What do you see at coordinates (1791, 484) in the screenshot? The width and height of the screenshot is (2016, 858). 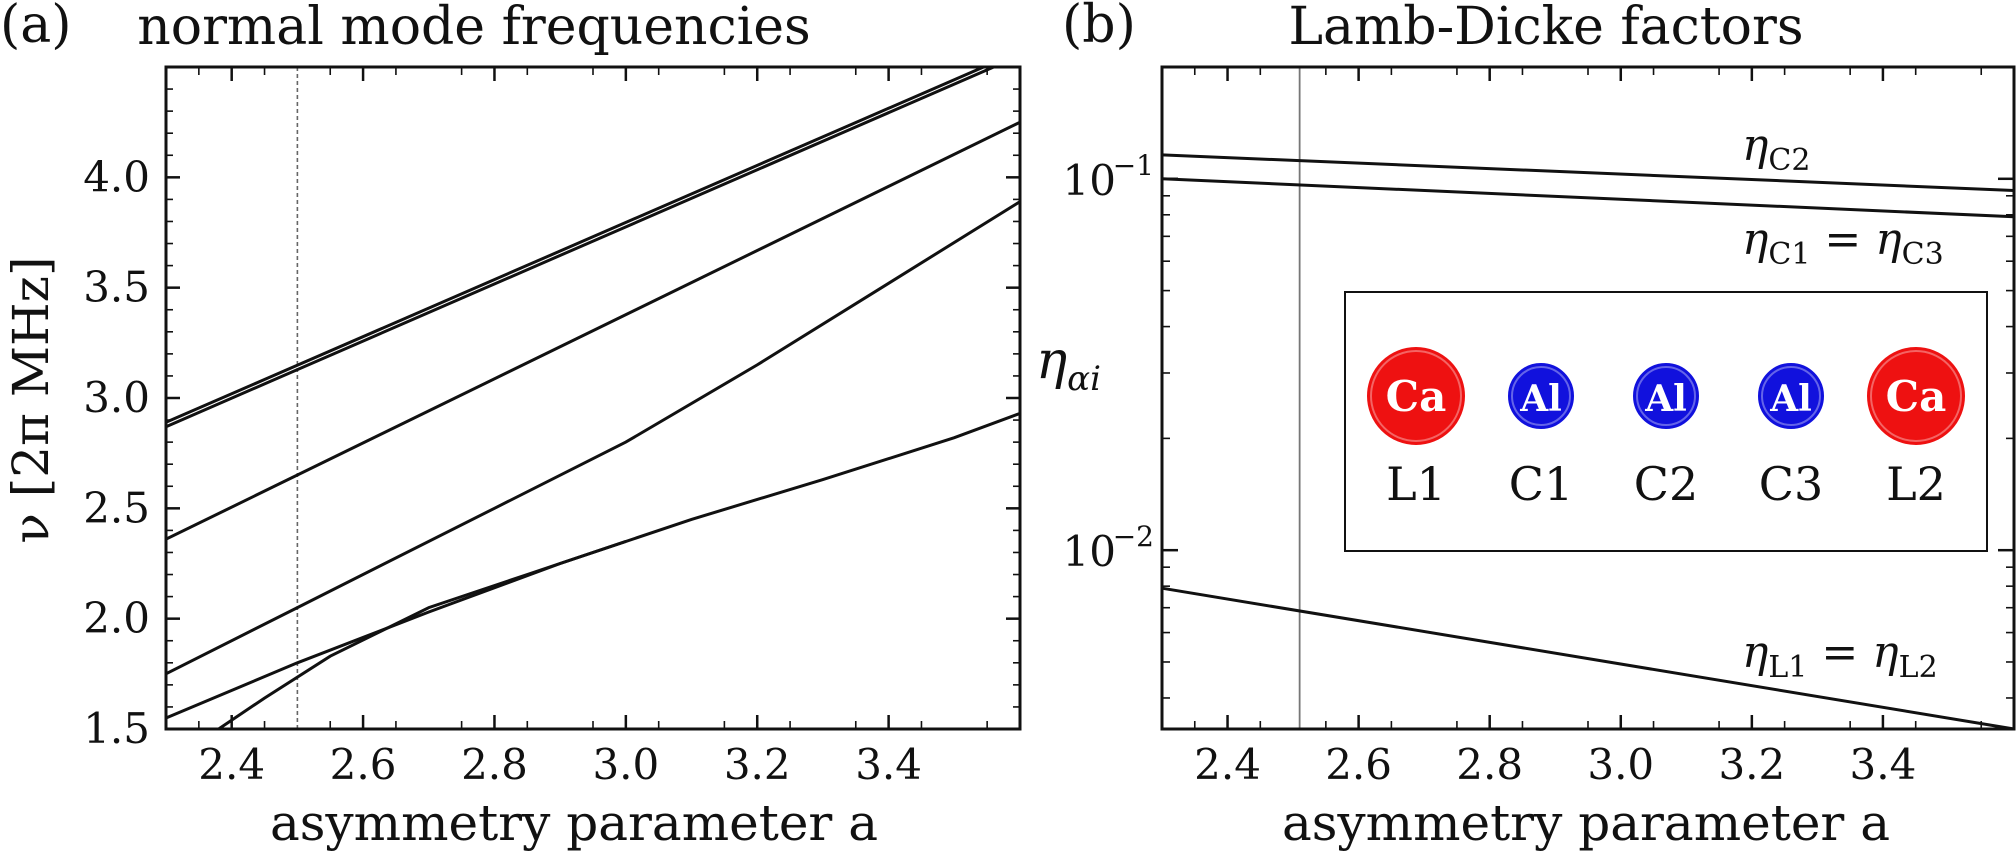 I see `ion-slot-label-c3: C3` at bounding box center [1791, 484].